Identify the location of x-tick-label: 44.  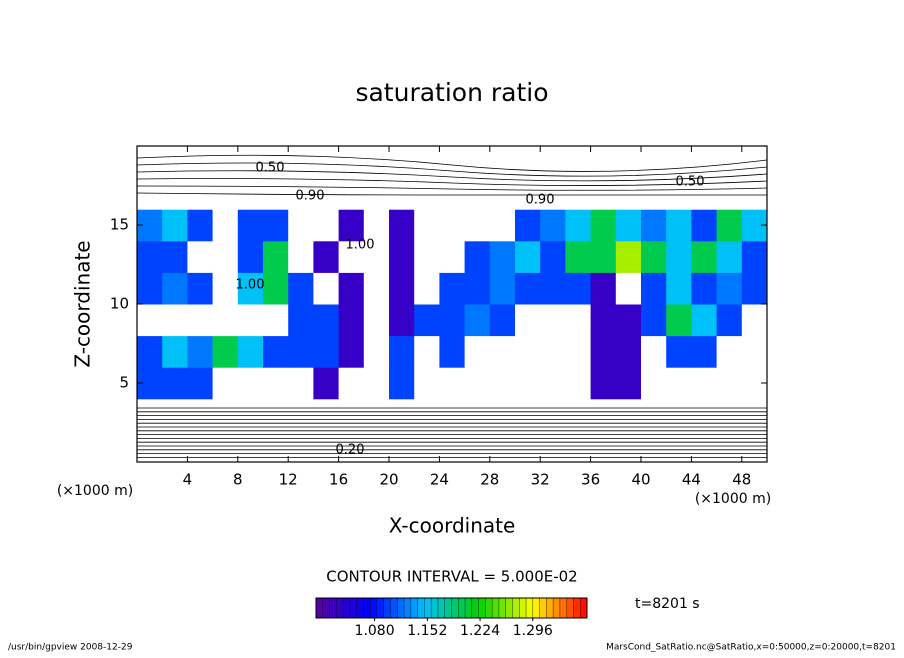
(691, 480).